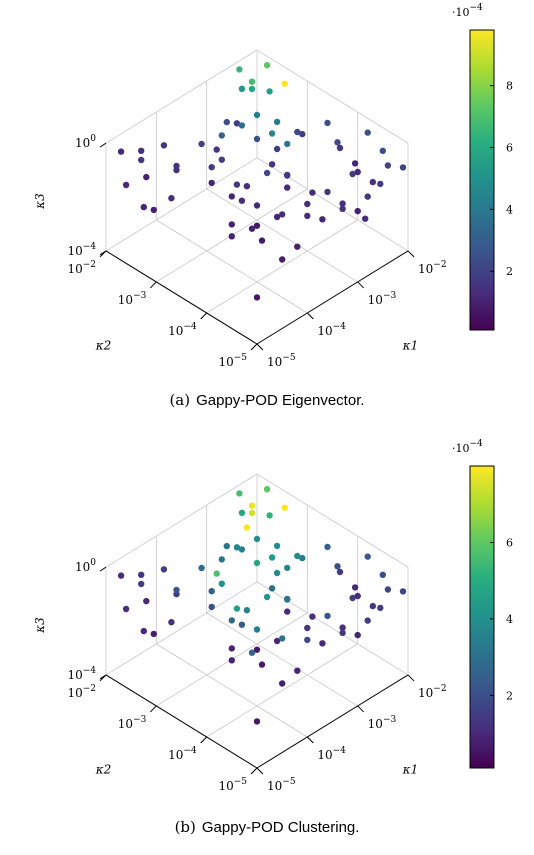 The image size is (534, 855). Describe the element at coordinates (81, 692) in the screenshot. I see `y-tick-label: 10⁻²` at that location.